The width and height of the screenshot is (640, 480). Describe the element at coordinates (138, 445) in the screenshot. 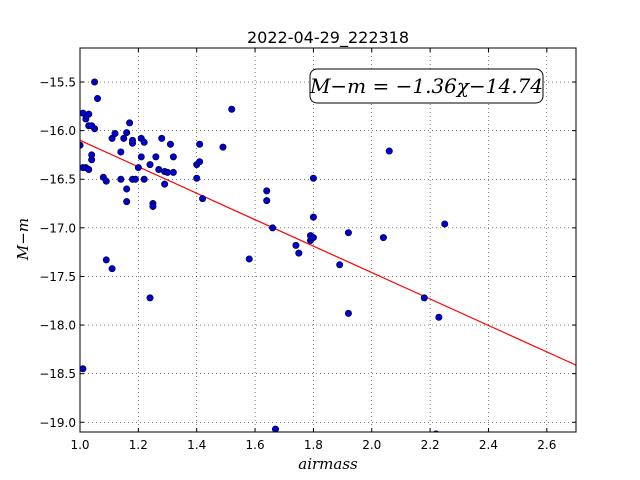

I see `x-tick-label: 1.2` at that location.